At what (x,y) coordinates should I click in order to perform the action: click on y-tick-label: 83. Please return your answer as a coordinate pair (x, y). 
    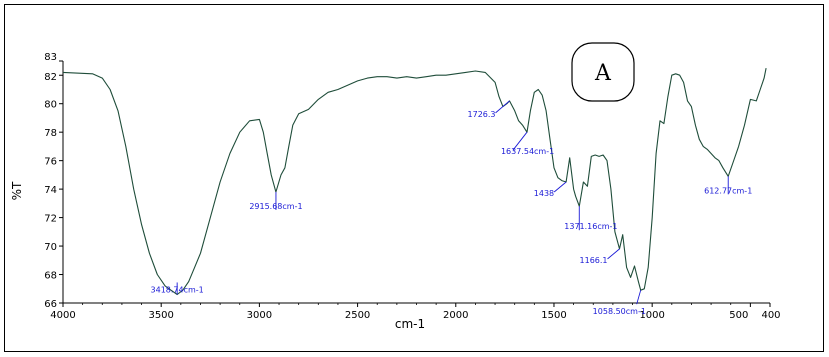
    Looking at the image, I should click on (50, 57).